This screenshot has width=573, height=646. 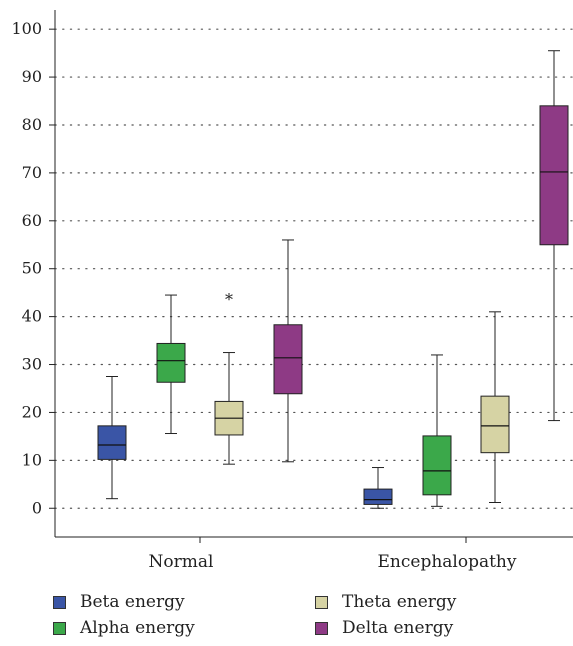 I want to click on y-tick-label-60: 60, so click(x=32, y=220).